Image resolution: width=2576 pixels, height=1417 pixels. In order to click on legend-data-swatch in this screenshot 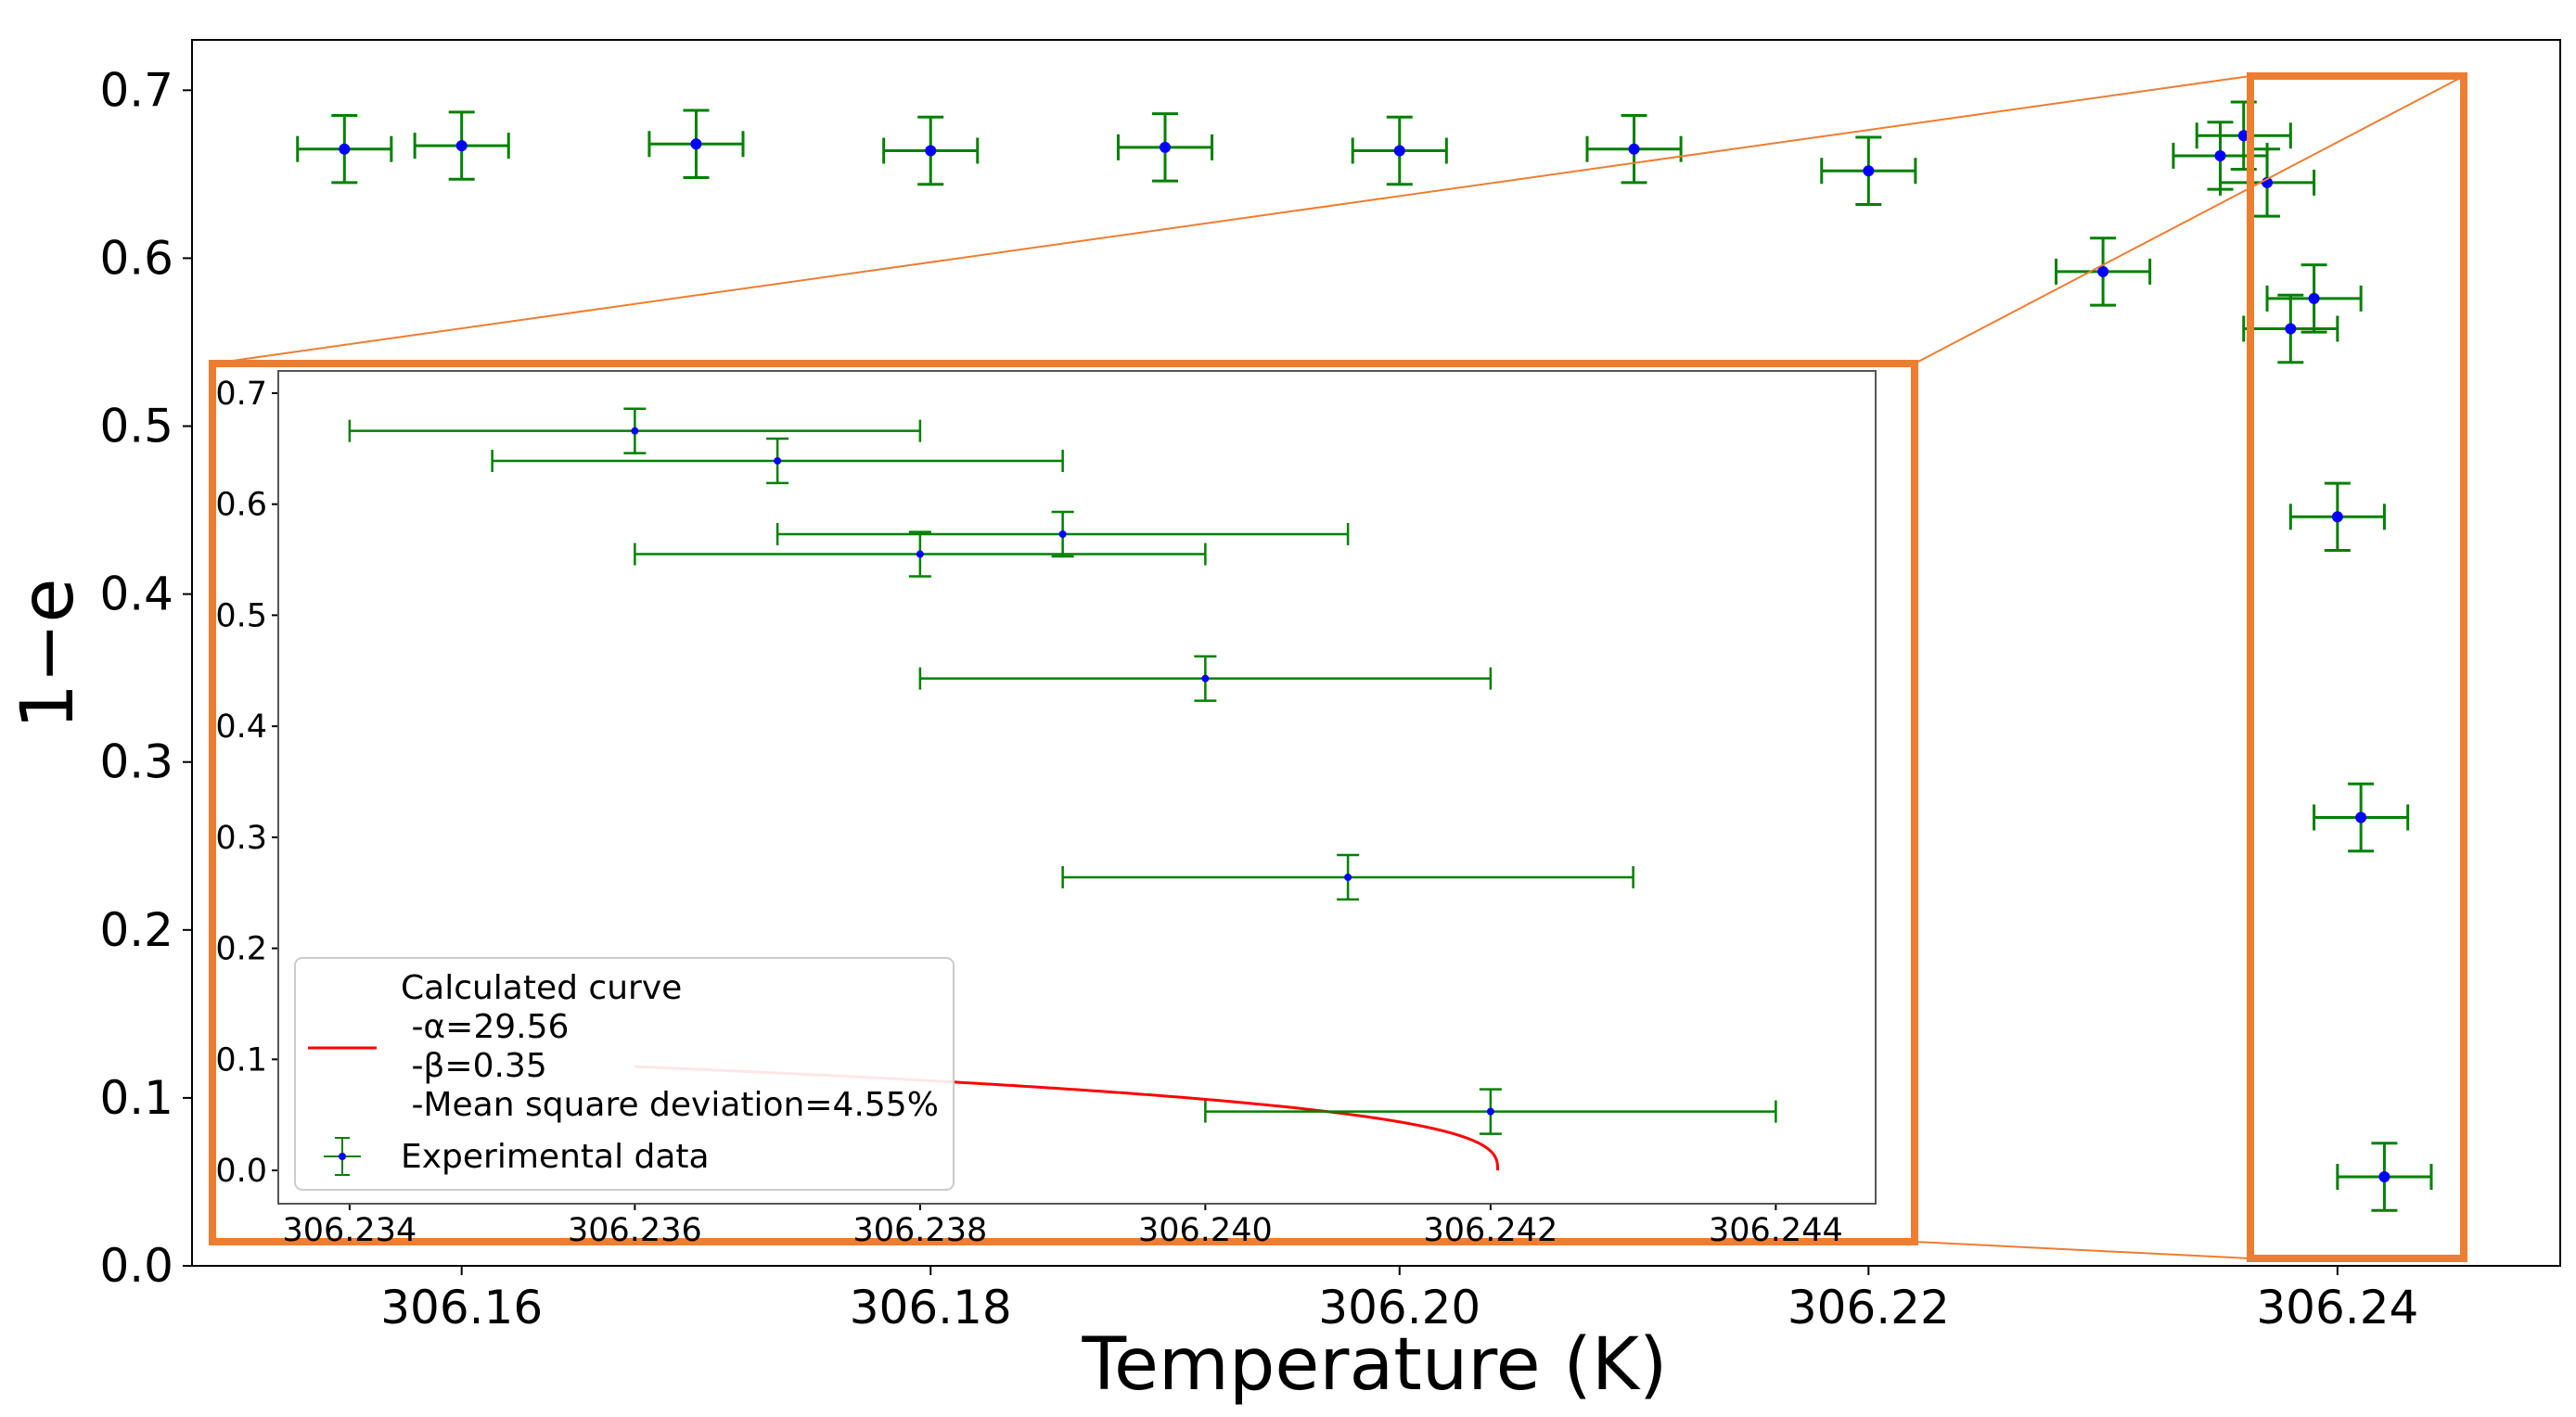, I will do `click(342, 1156)`.